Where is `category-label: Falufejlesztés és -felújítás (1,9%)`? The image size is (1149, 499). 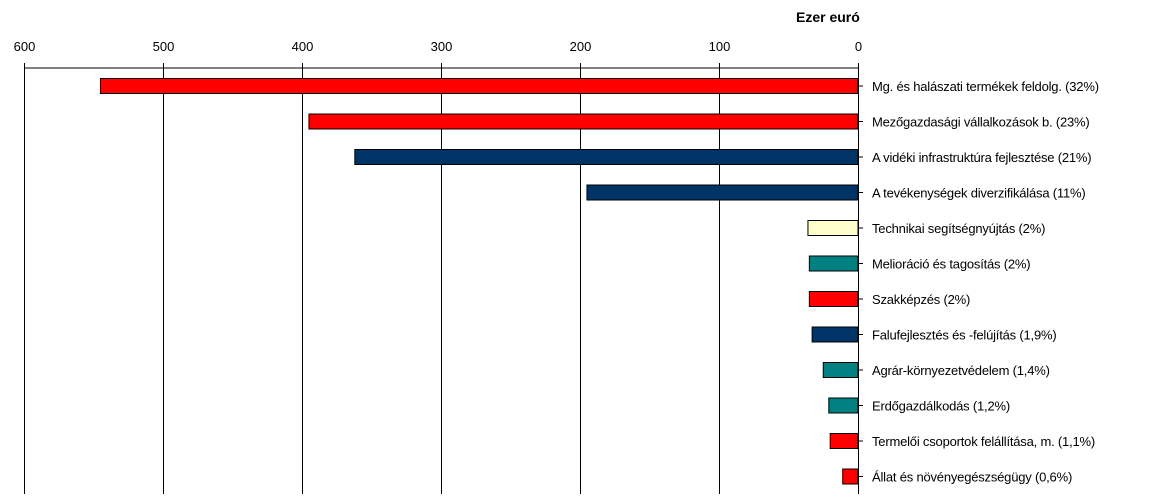
category-label: Falufejlesztés és -felújítás (1,9%) is located at coordinates (964, 335).